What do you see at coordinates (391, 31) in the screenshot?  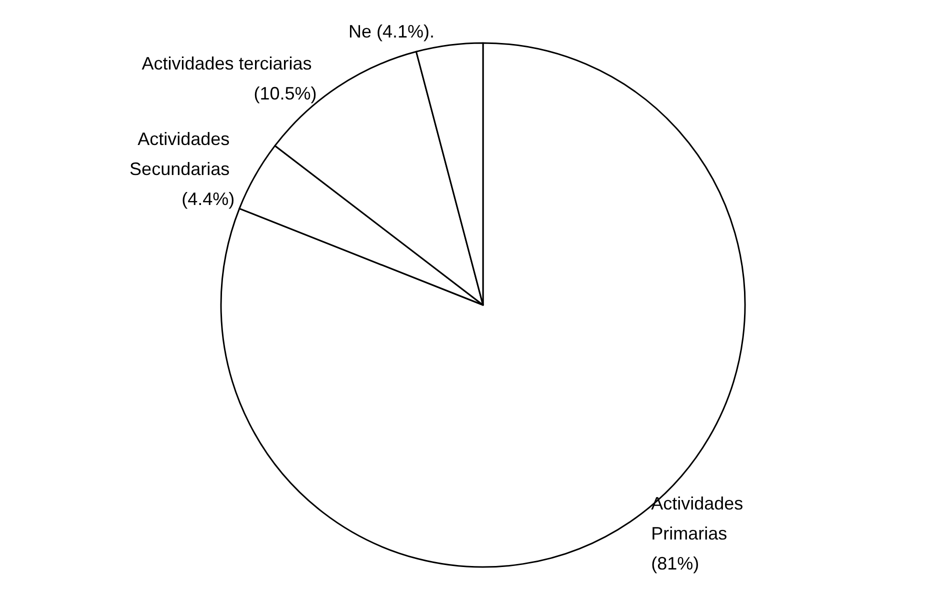 I see `slice-label: Ne (4.1%).` at bounding box center [391, 31].